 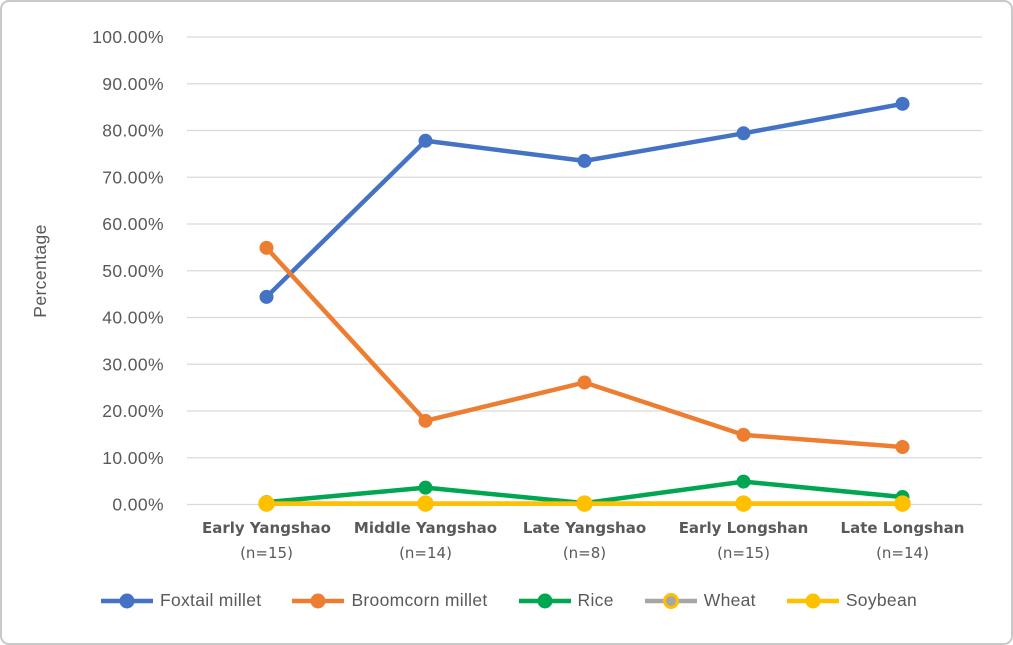 What do you see at coordinates (812, 600) in the screenshot?
I see `legend-marker-soybean-icon` at bounding box center [812, 600].